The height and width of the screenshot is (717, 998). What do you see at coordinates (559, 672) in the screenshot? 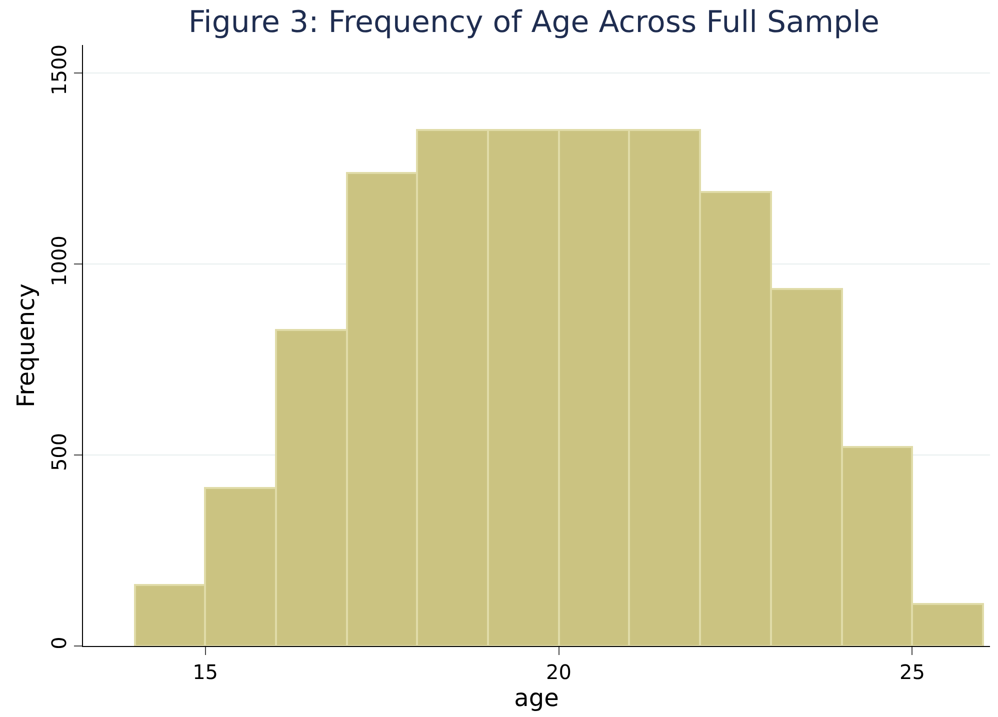
I see `x-tick-label: 20` at bounding box center [559, 672].